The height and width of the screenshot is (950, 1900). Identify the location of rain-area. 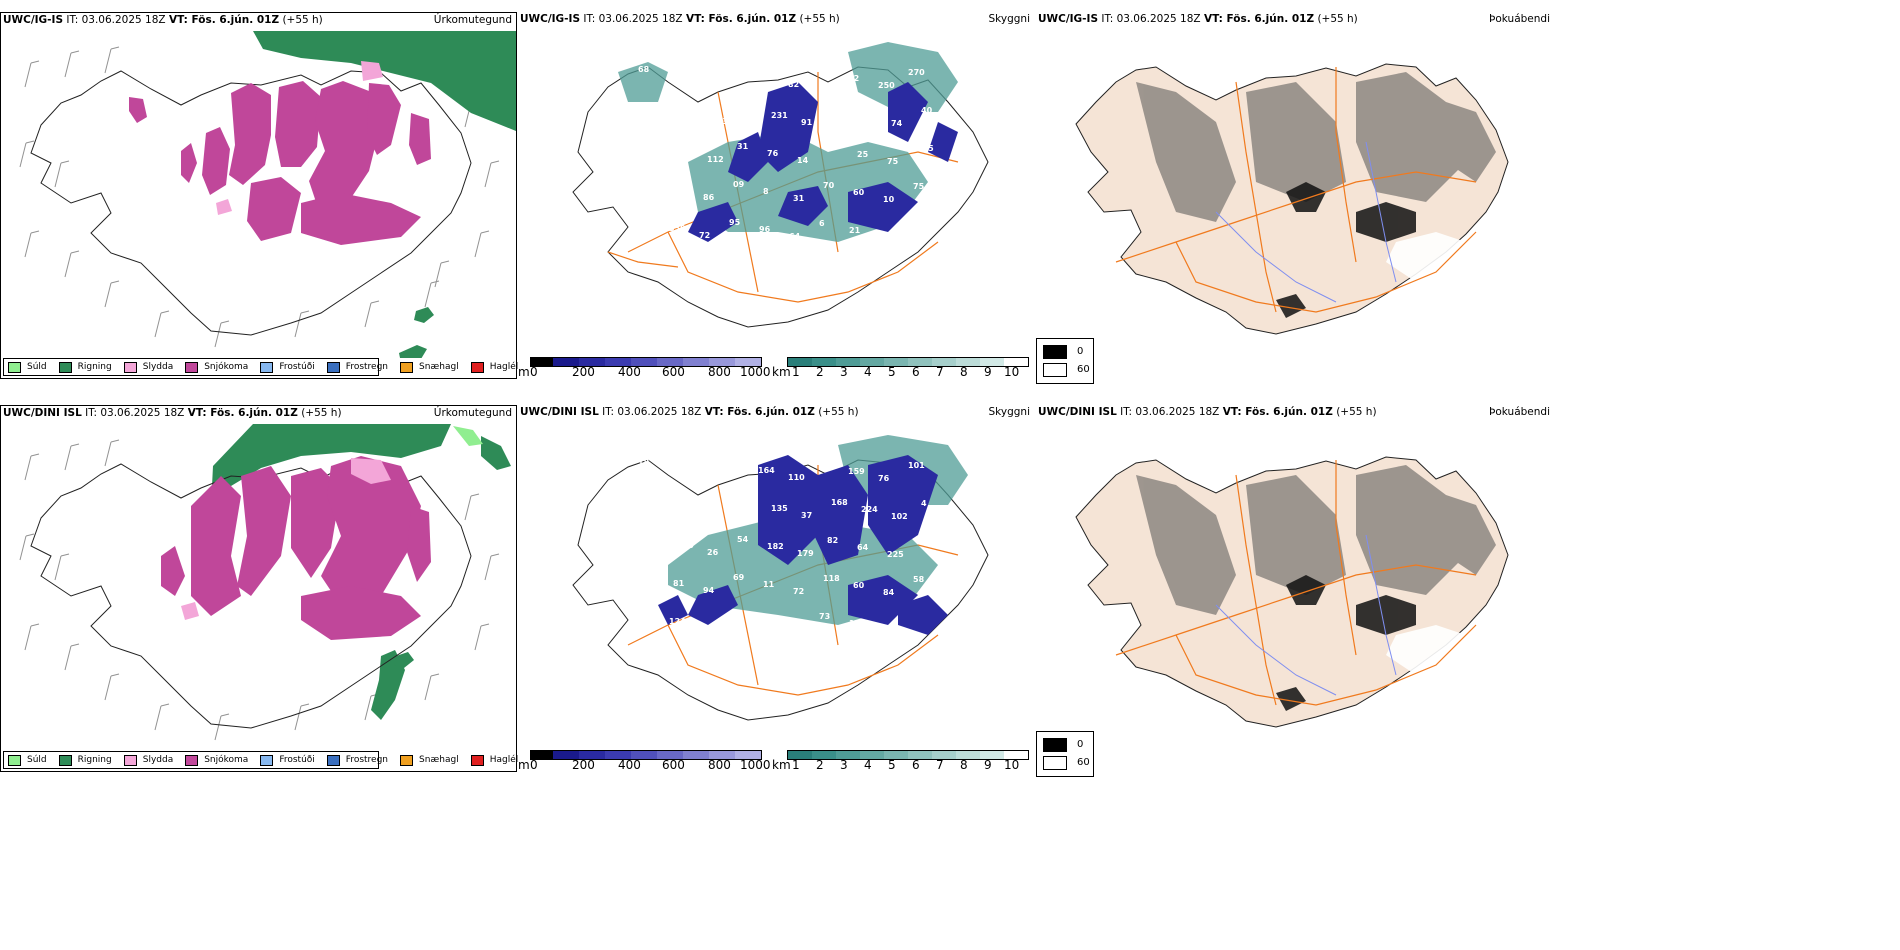
(384, 194).